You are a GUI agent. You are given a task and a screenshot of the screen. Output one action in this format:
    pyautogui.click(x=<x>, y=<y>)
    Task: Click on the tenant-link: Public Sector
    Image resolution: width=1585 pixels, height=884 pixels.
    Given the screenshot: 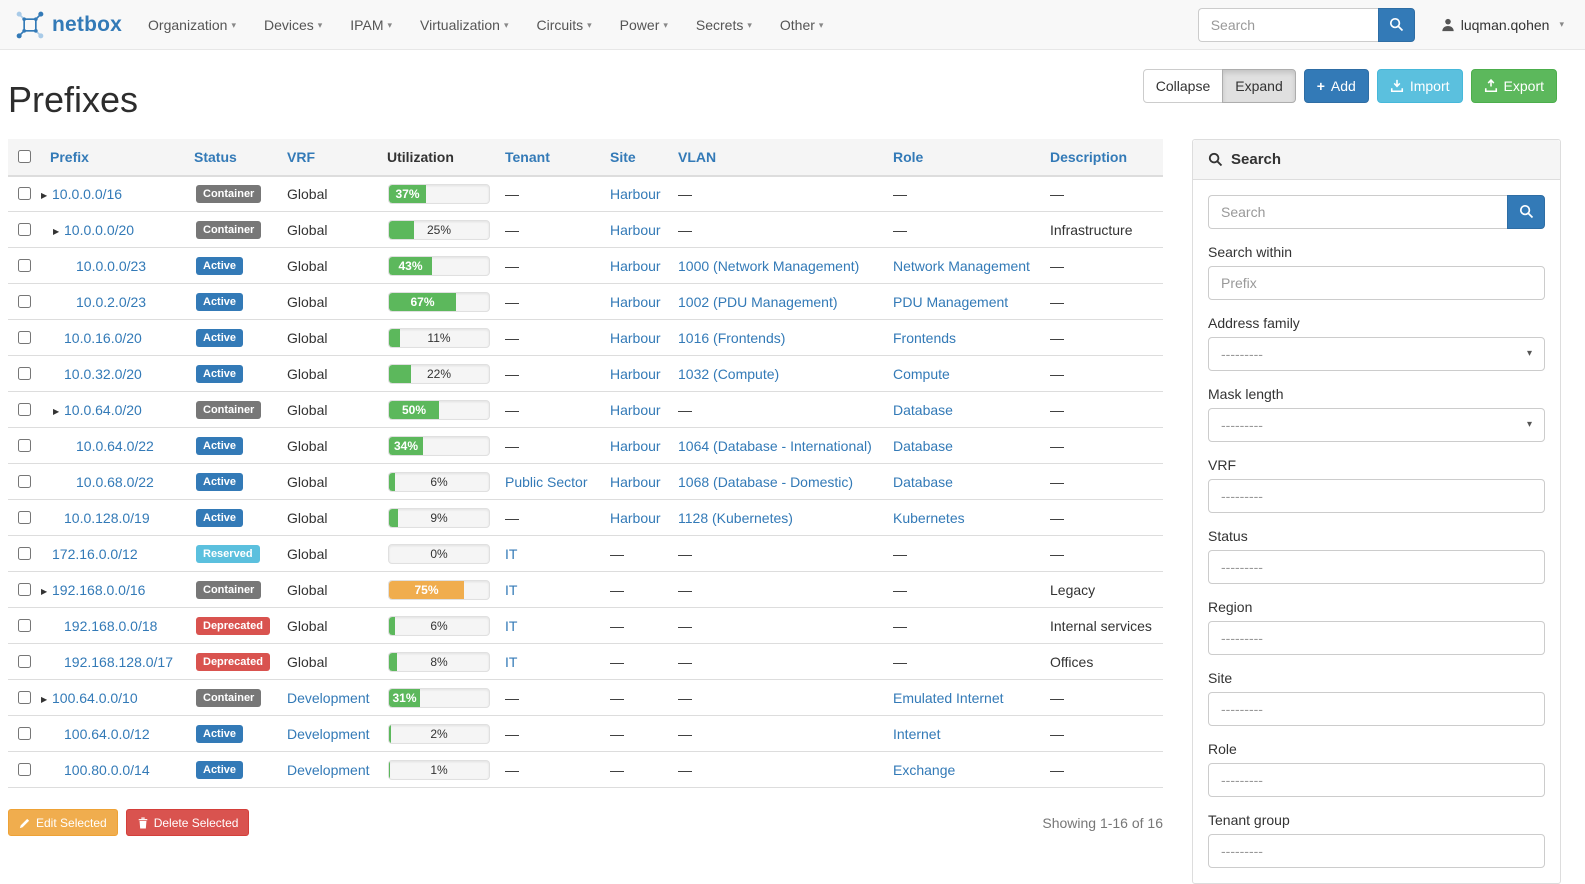 What is the action you would take?
    pyautogui.click(x=546, y=481)
    